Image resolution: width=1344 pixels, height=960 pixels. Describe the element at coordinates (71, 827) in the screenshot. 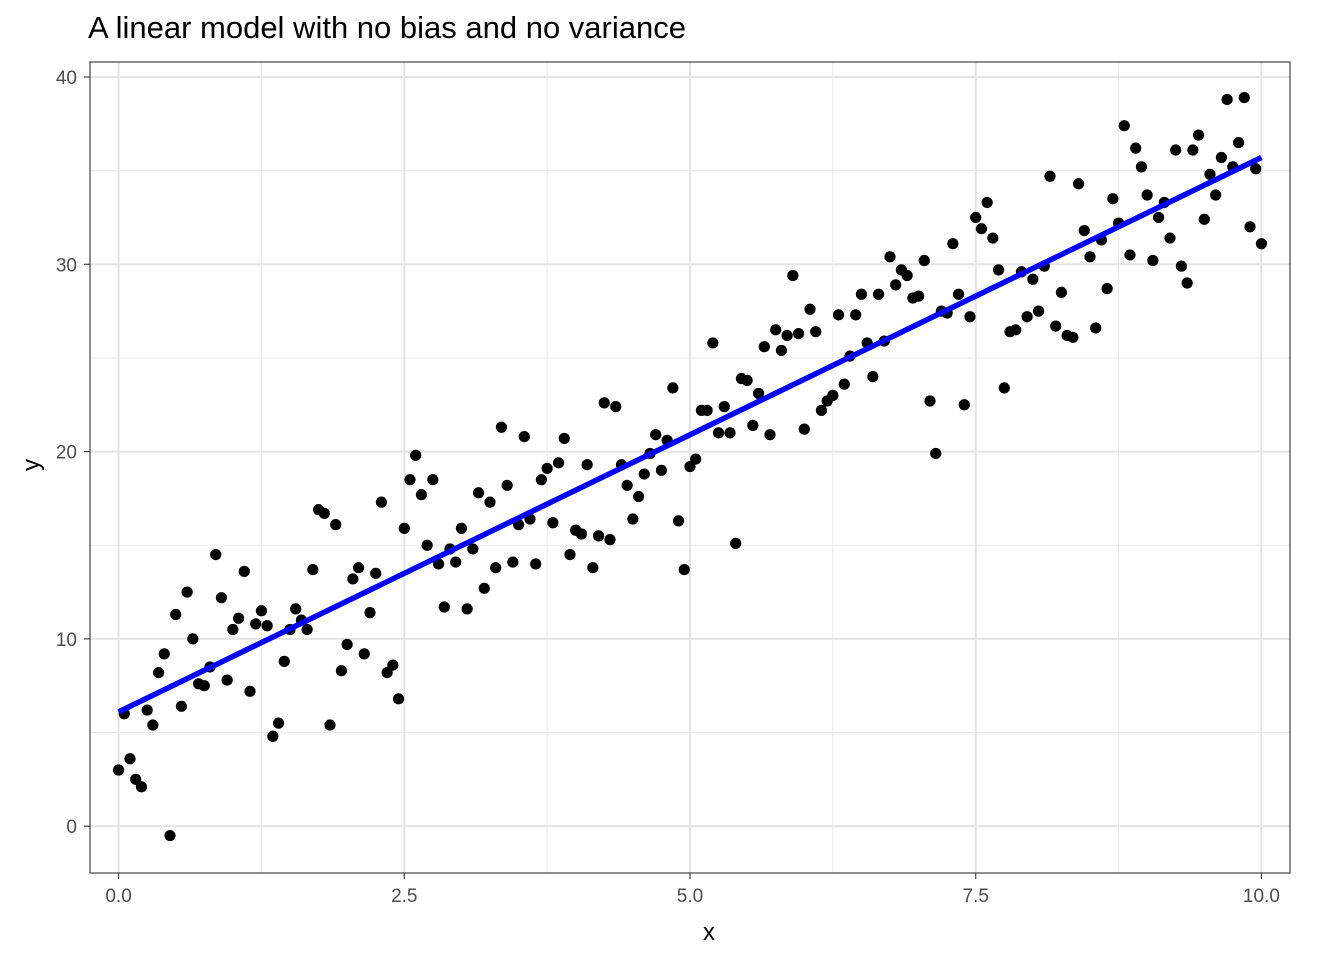

I see `y-tick-label: 0` at that location.